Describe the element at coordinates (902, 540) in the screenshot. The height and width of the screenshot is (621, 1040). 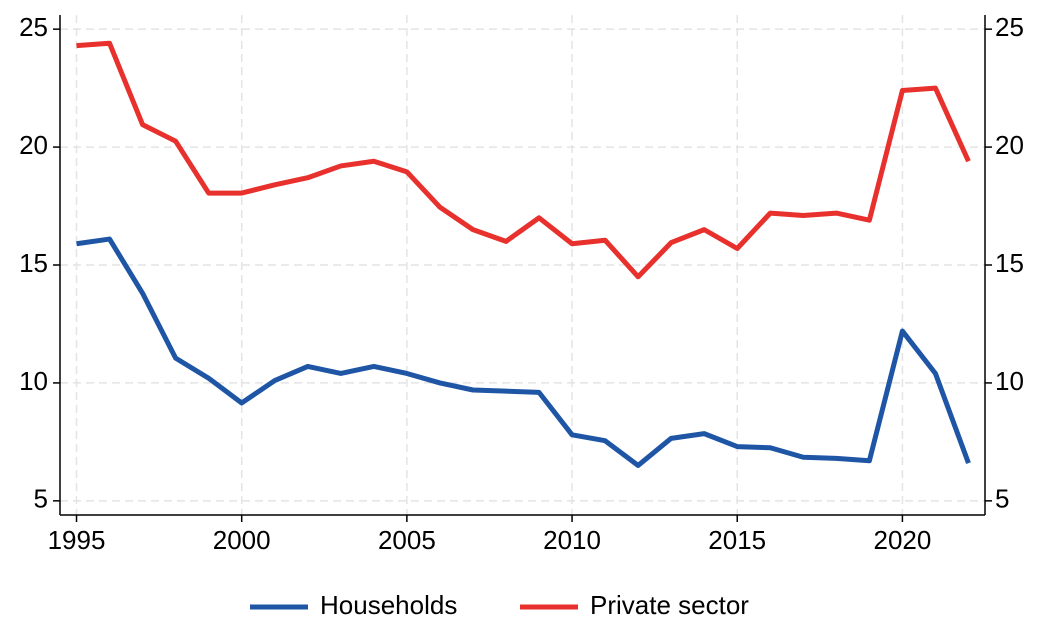
I see `x-tick-label: 2020` at that location.